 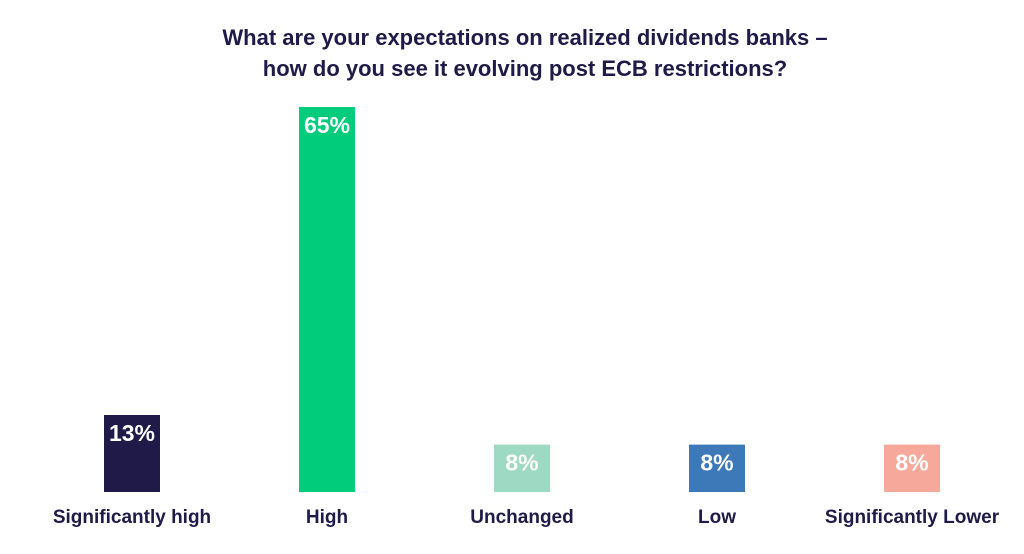 I want to click on category-label-2: Unchanged, so click(x=521, y=517).